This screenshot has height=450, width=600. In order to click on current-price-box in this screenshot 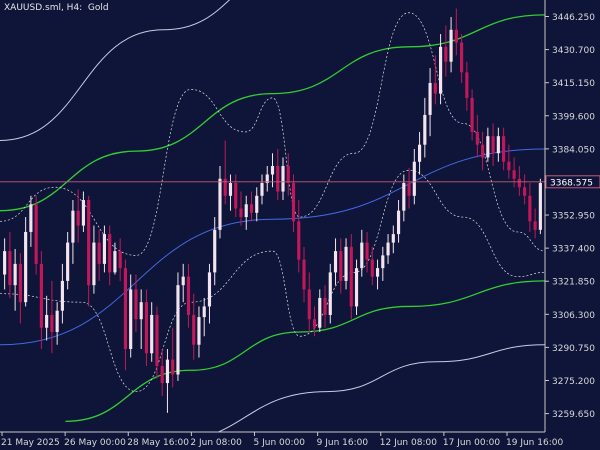, I will do `click(572, 182)`.